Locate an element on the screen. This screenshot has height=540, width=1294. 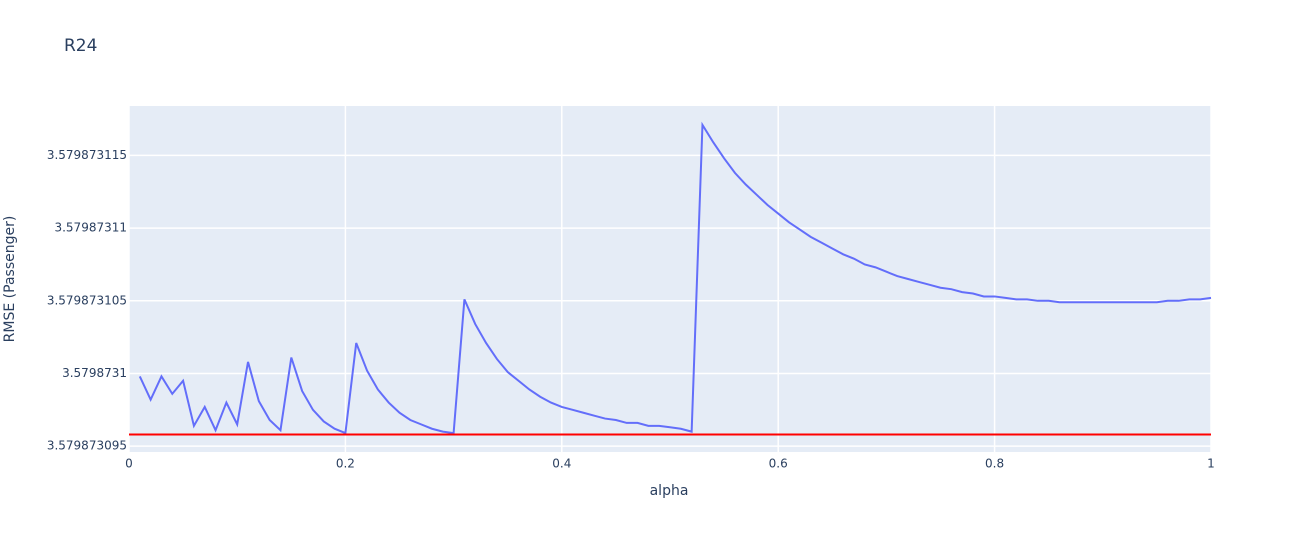
x-tick-label: 0 is located at coordinates (129, 464).